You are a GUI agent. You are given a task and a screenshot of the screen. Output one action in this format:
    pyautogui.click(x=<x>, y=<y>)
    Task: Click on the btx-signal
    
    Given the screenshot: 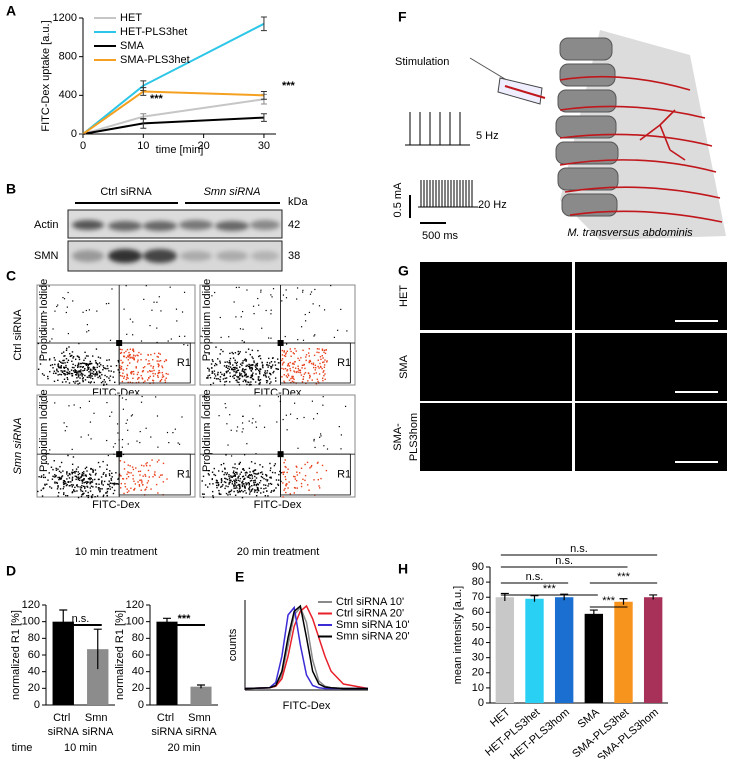 What is the action you would take?
    pyautogui.click(x=647, y=439)
    